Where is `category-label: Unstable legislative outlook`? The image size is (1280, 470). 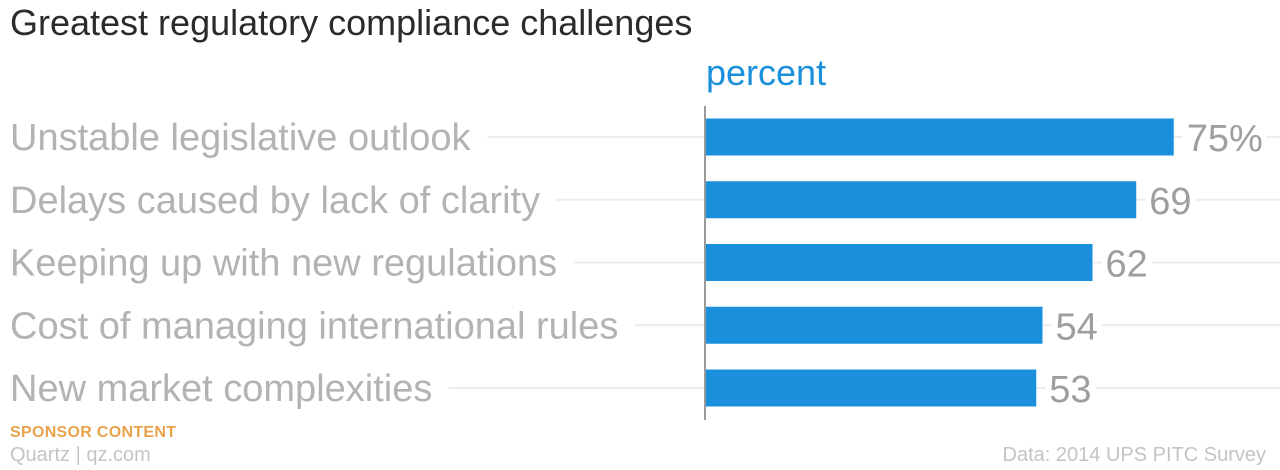 category-label: Unstable legislative outlook is located at coordinates (240, 138).